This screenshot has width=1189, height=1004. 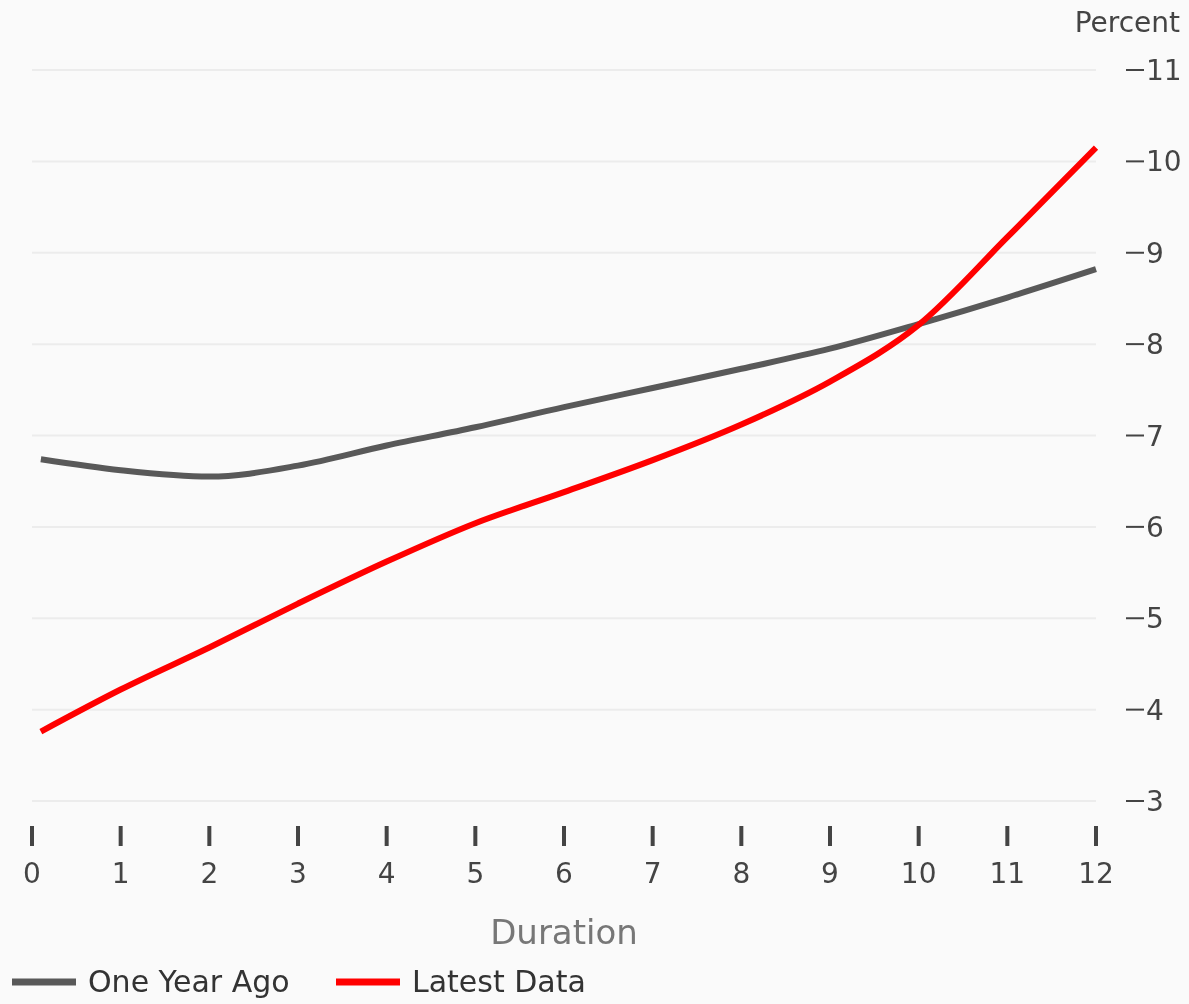 I want to click on y-tick-label: 3, so click(x=1155, y=801).